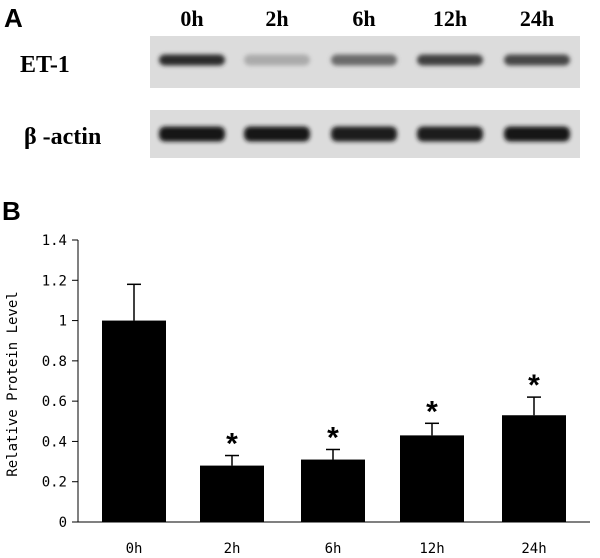  Describe the element at coordinates (534, 468) in the screenshot. I see `bar-24h` at that location.